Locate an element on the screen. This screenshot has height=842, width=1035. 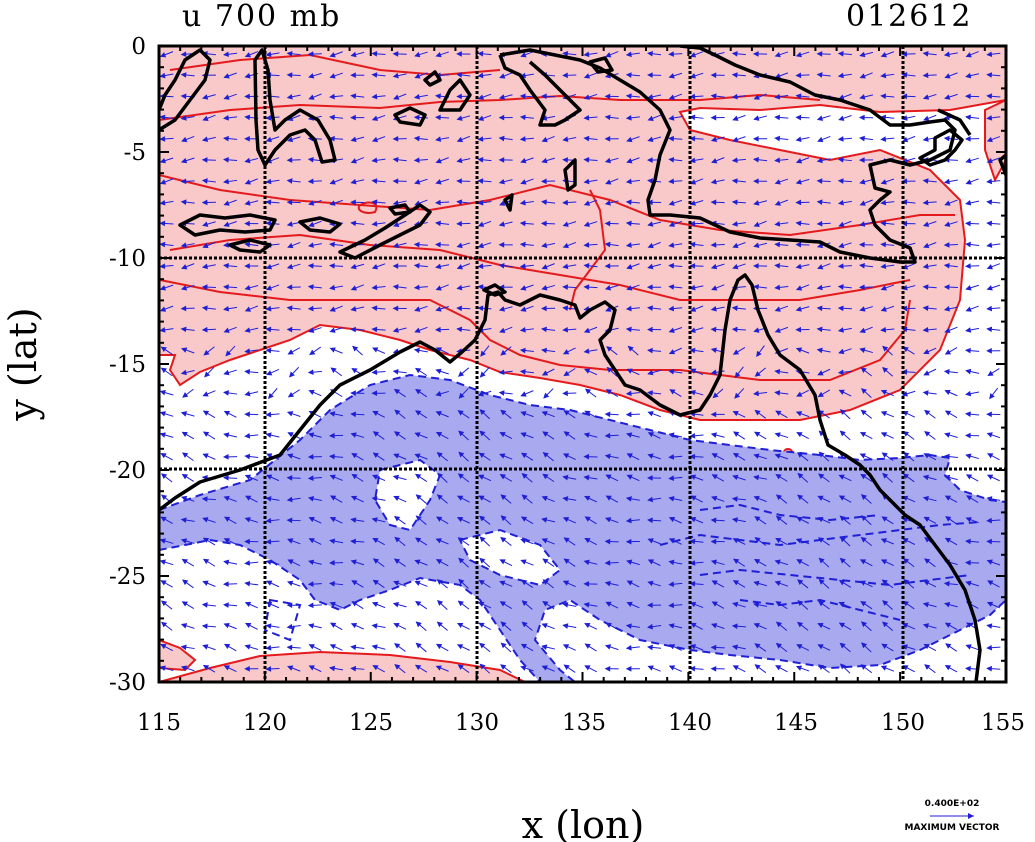
x-tick-135: 135 is located at coordinates (584, 723).